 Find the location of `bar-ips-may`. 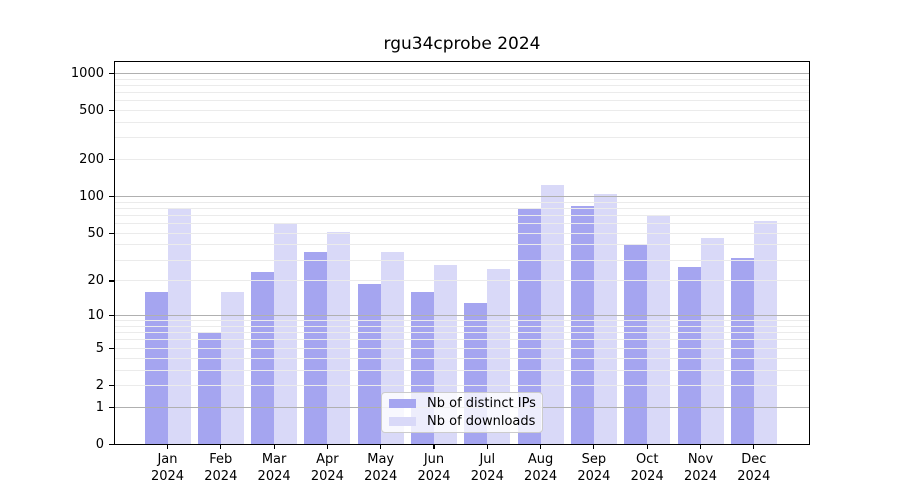

bar-ips-may is located at coordinates (369, 364).